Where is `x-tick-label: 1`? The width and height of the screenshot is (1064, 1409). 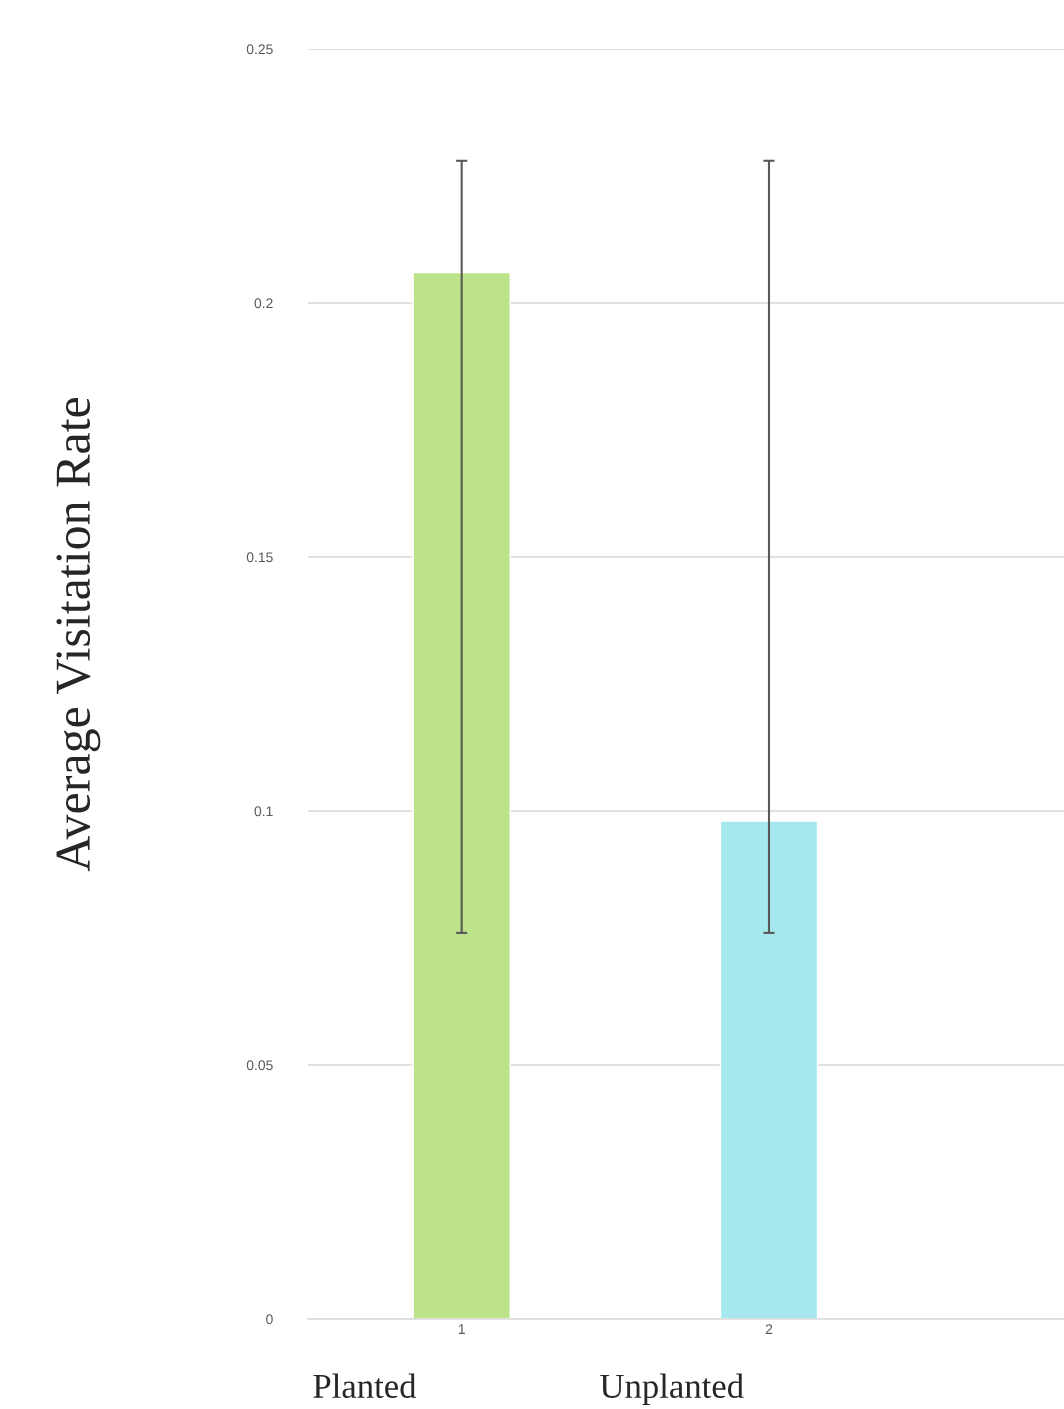
x-tick-label: 1 is located at coordinates (461, 1329).